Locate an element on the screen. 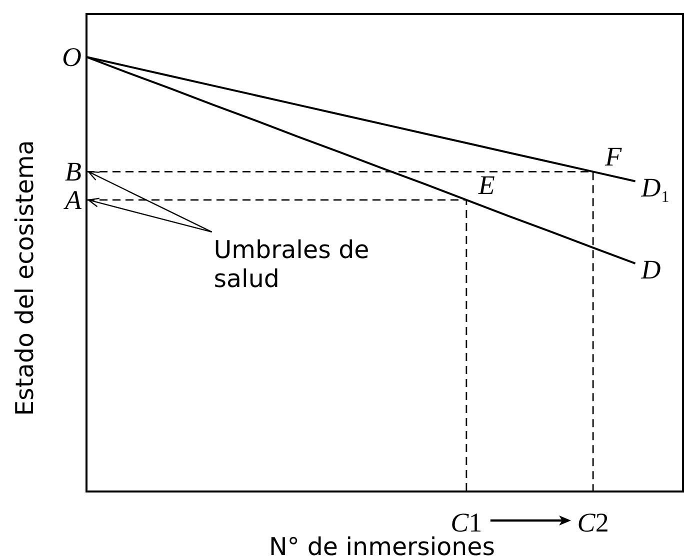  annotation: E is located at coordinates (486, 185).